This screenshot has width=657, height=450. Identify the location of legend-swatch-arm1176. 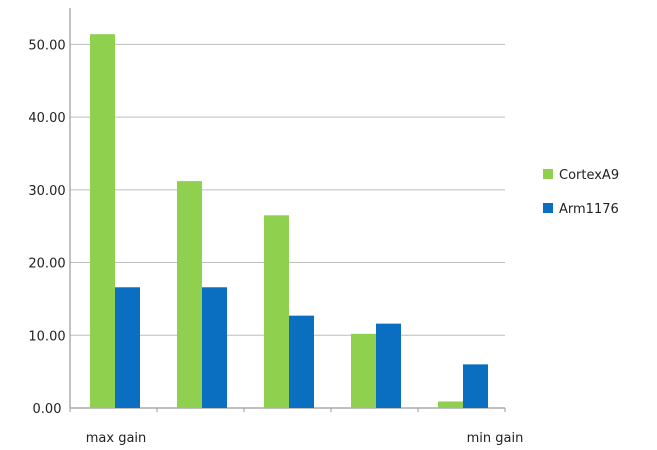
(548, 208).